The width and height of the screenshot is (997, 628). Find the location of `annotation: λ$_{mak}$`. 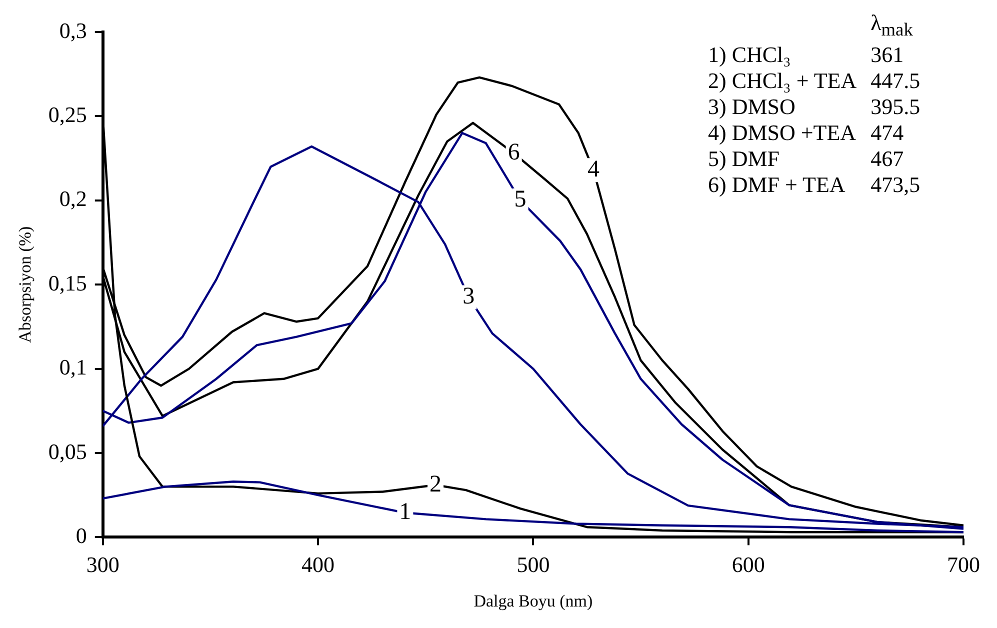

annotation: λ$_{mak}$ is located at coordinates (892, 26).